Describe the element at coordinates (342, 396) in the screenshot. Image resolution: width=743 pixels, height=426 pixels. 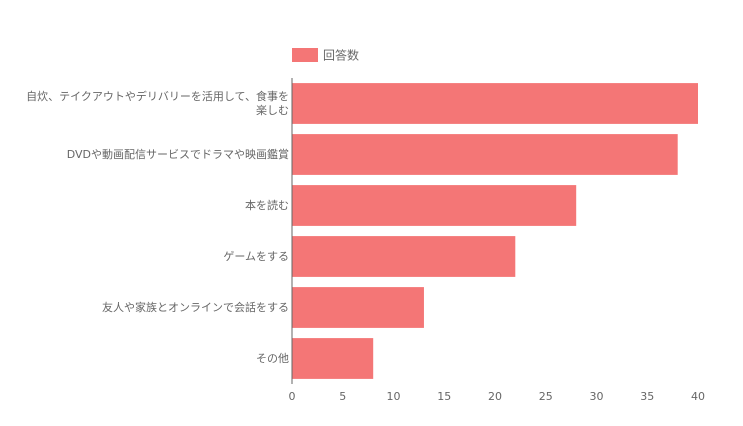
I see `x-tick-label: 5` at that location.